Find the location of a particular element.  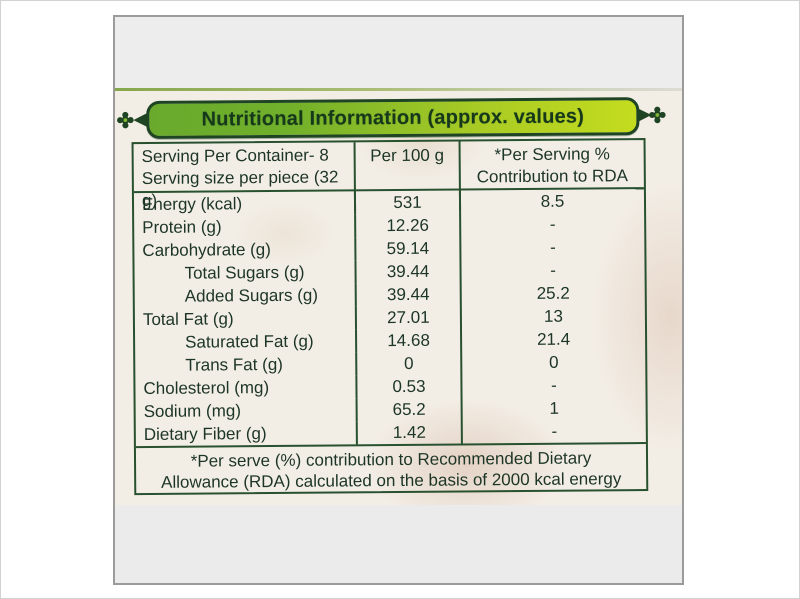

per-100g-value: 14.68 is located at coordinates (408, 340).